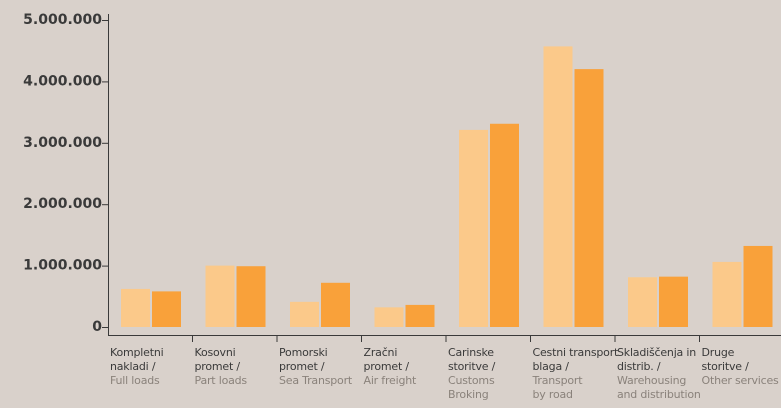  I want to click on category-label-en: Sea Transport, so click(316, 380).